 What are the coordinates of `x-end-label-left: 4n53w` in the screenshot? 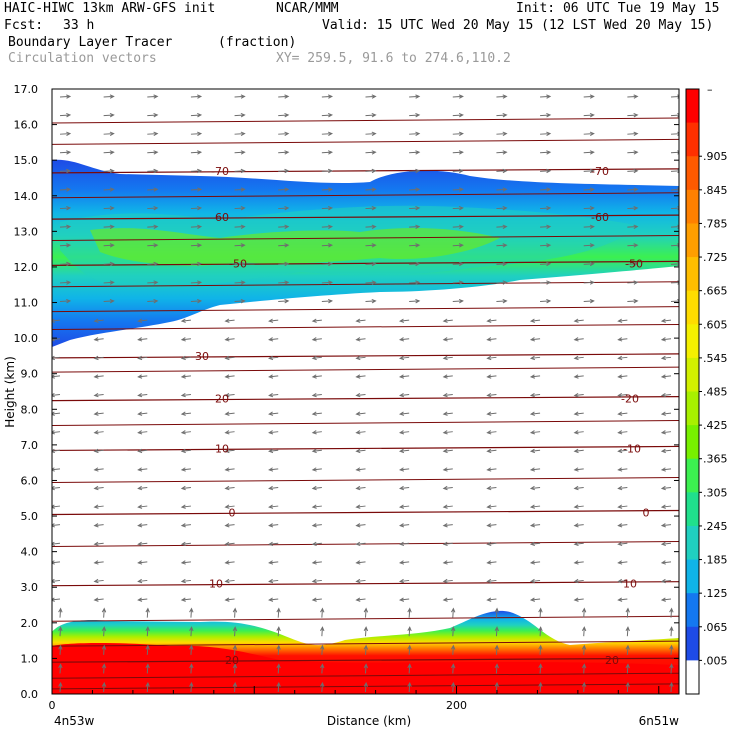 It's located at (74, 721).